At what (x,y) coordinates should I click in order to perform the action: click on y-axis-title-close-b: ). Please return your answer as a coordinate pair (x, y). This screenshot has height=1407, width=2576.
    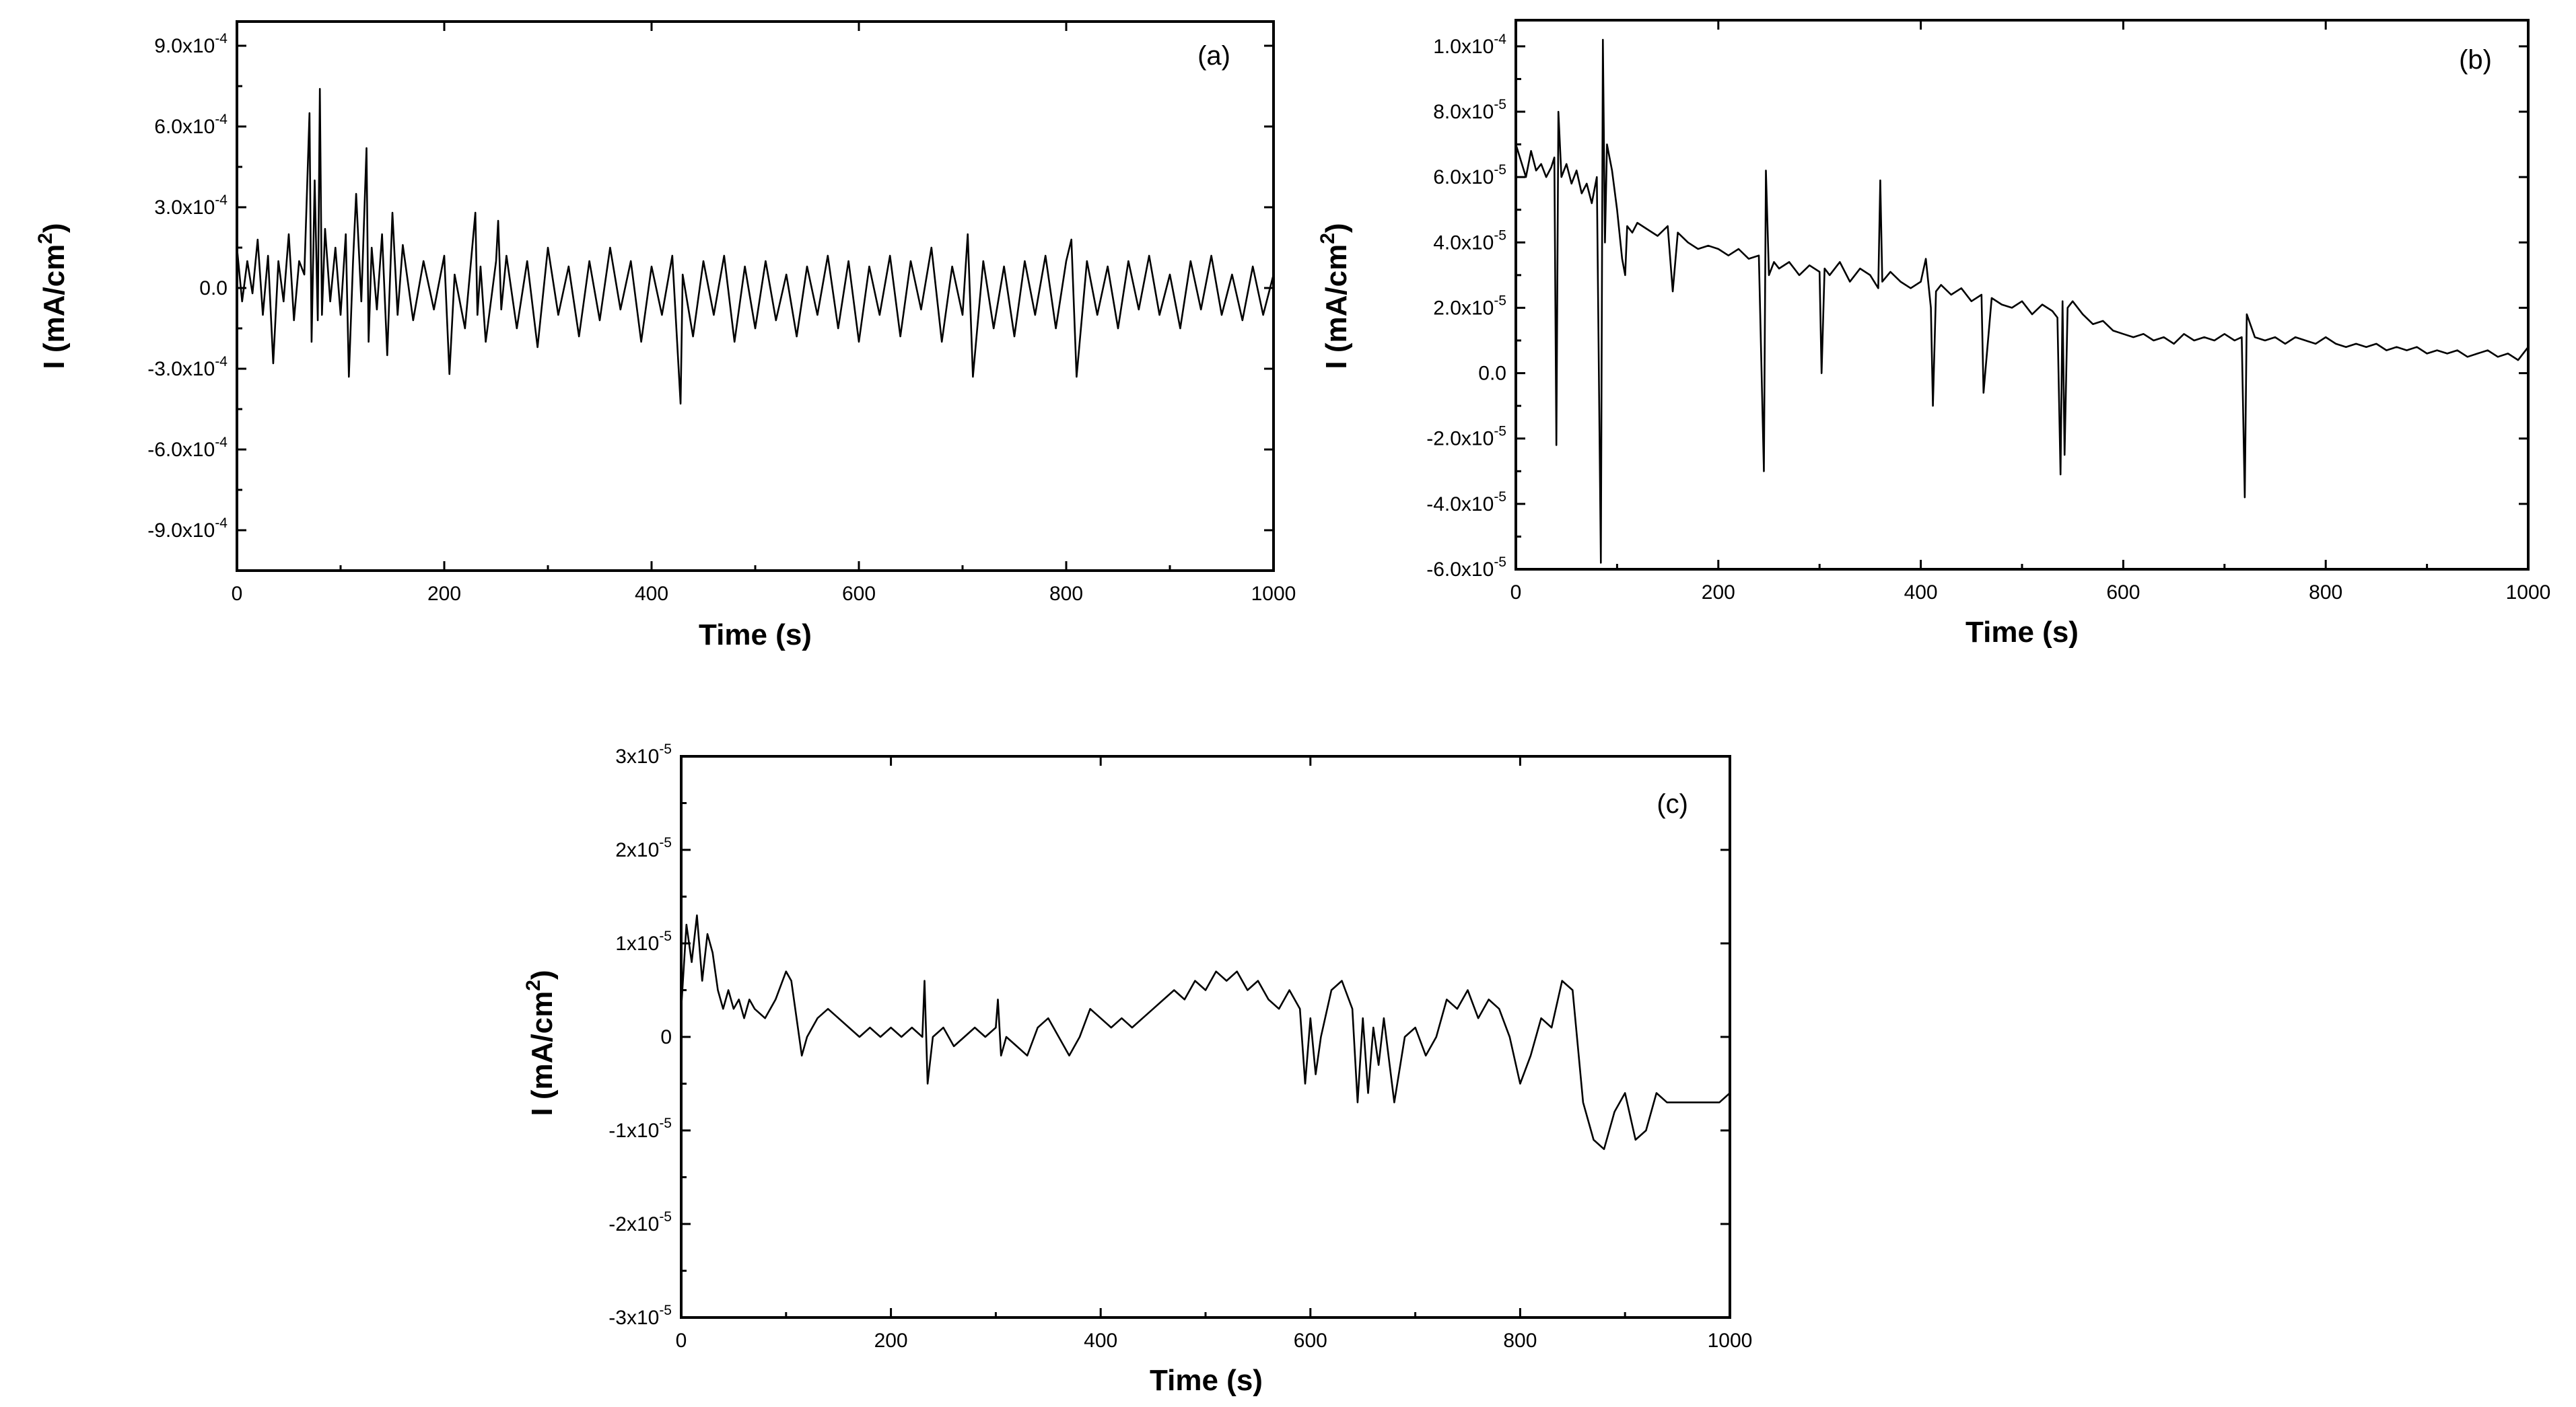
    Looking at the image, I should click on (1336, 228).